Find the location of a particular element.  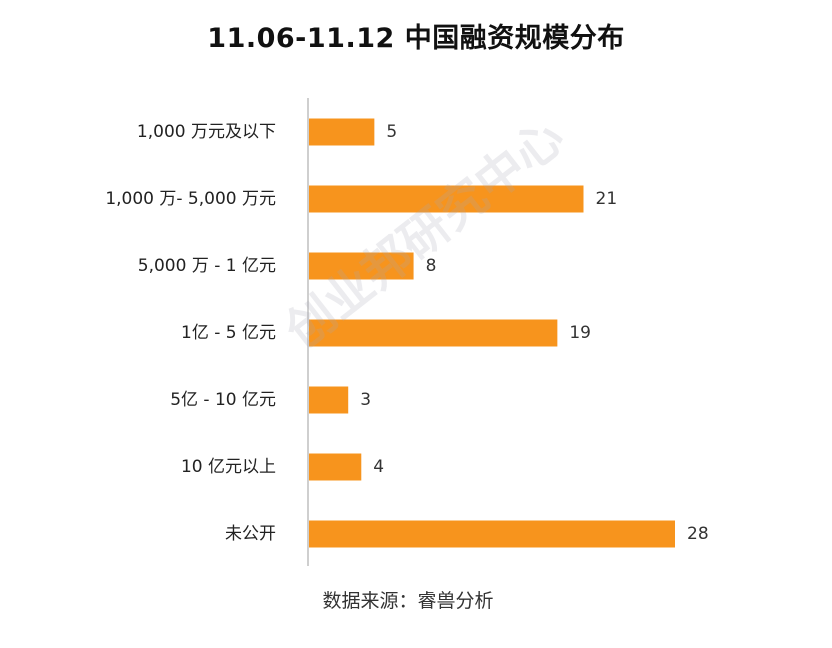

category-label: 1,000 万元及以下 is located at coordinates (206, 132).